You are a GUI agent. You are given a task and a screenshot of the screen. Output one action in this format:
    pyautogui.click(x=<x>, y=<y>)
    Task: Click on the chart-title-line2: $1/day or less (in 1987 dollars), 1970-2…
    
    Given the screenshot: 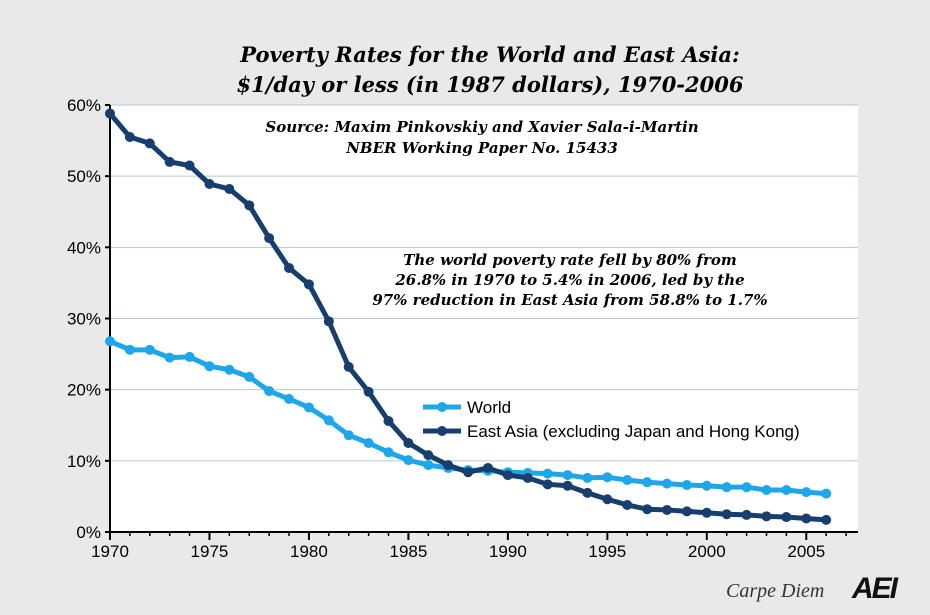 What is the action you would take?
    pyautogui.click(x=490, y=84)
    